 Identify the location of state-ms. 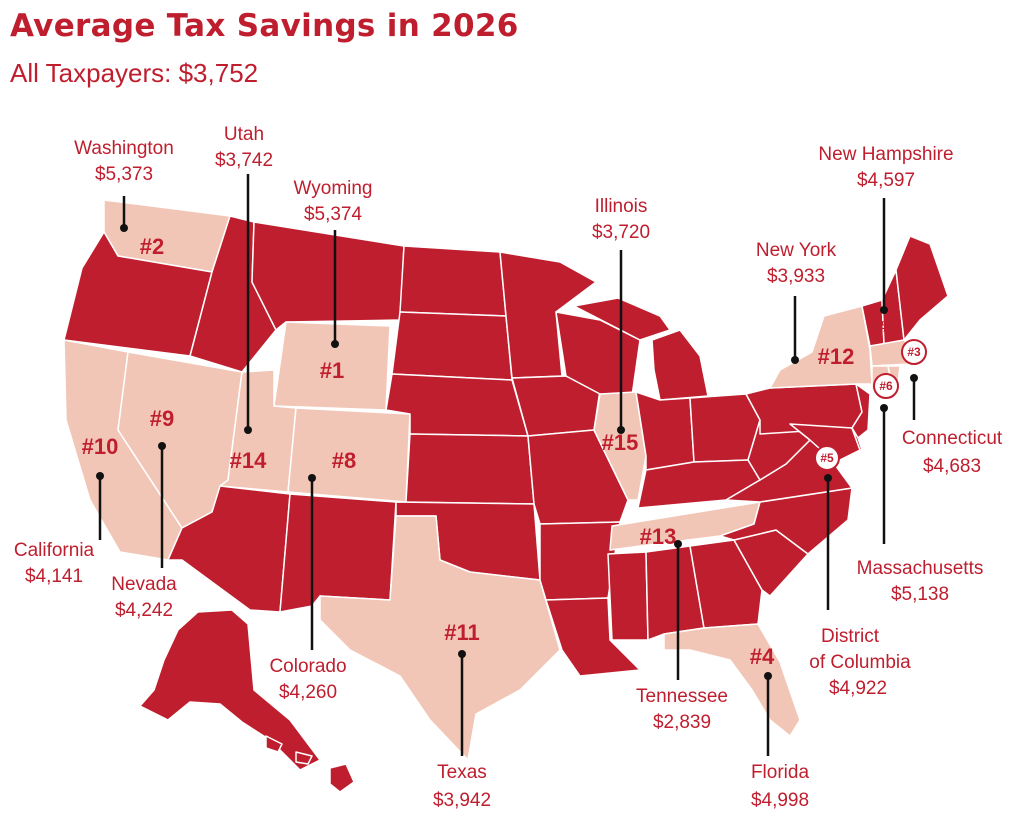
(628, 596).